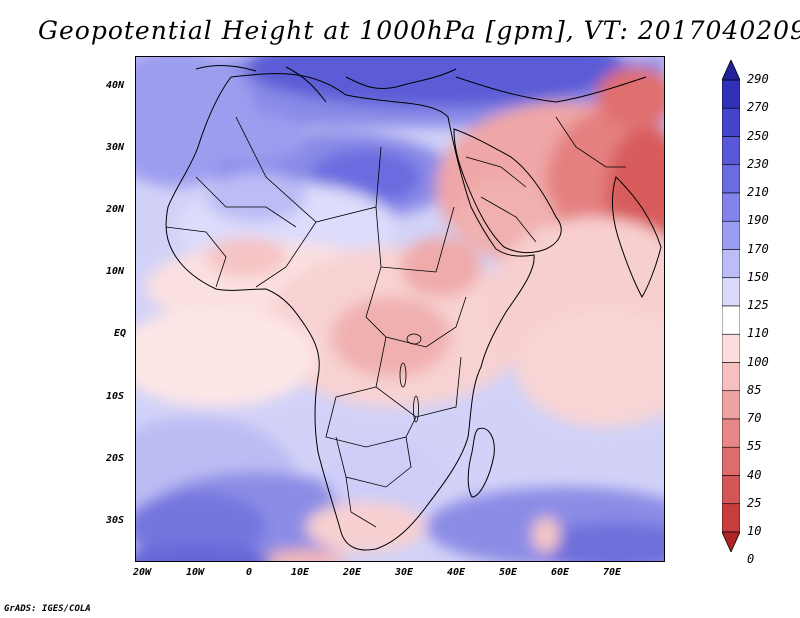 The width and height of the screenshot is (800, 618). What do you see at coordinates (758, 305) in the screenshot?
I see `colorbar-label: 125` at bounding box center [758, 305].